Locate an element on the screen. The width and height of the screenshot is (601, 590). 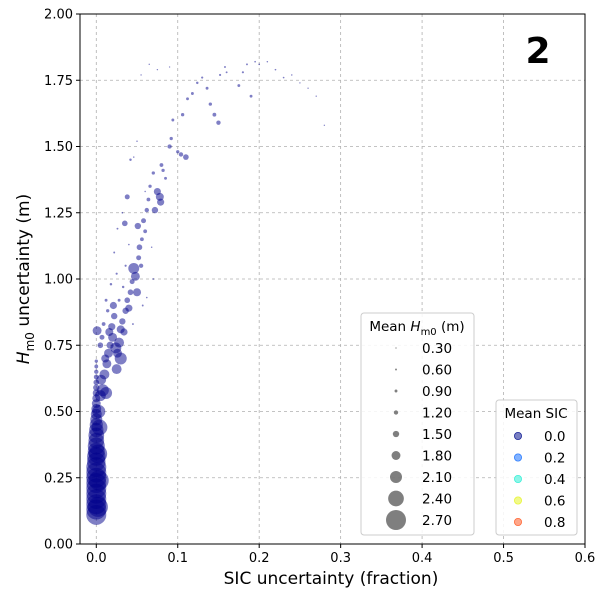
size-legend-title: Mean Hm0 (m) is located at coordinates (416, 328).